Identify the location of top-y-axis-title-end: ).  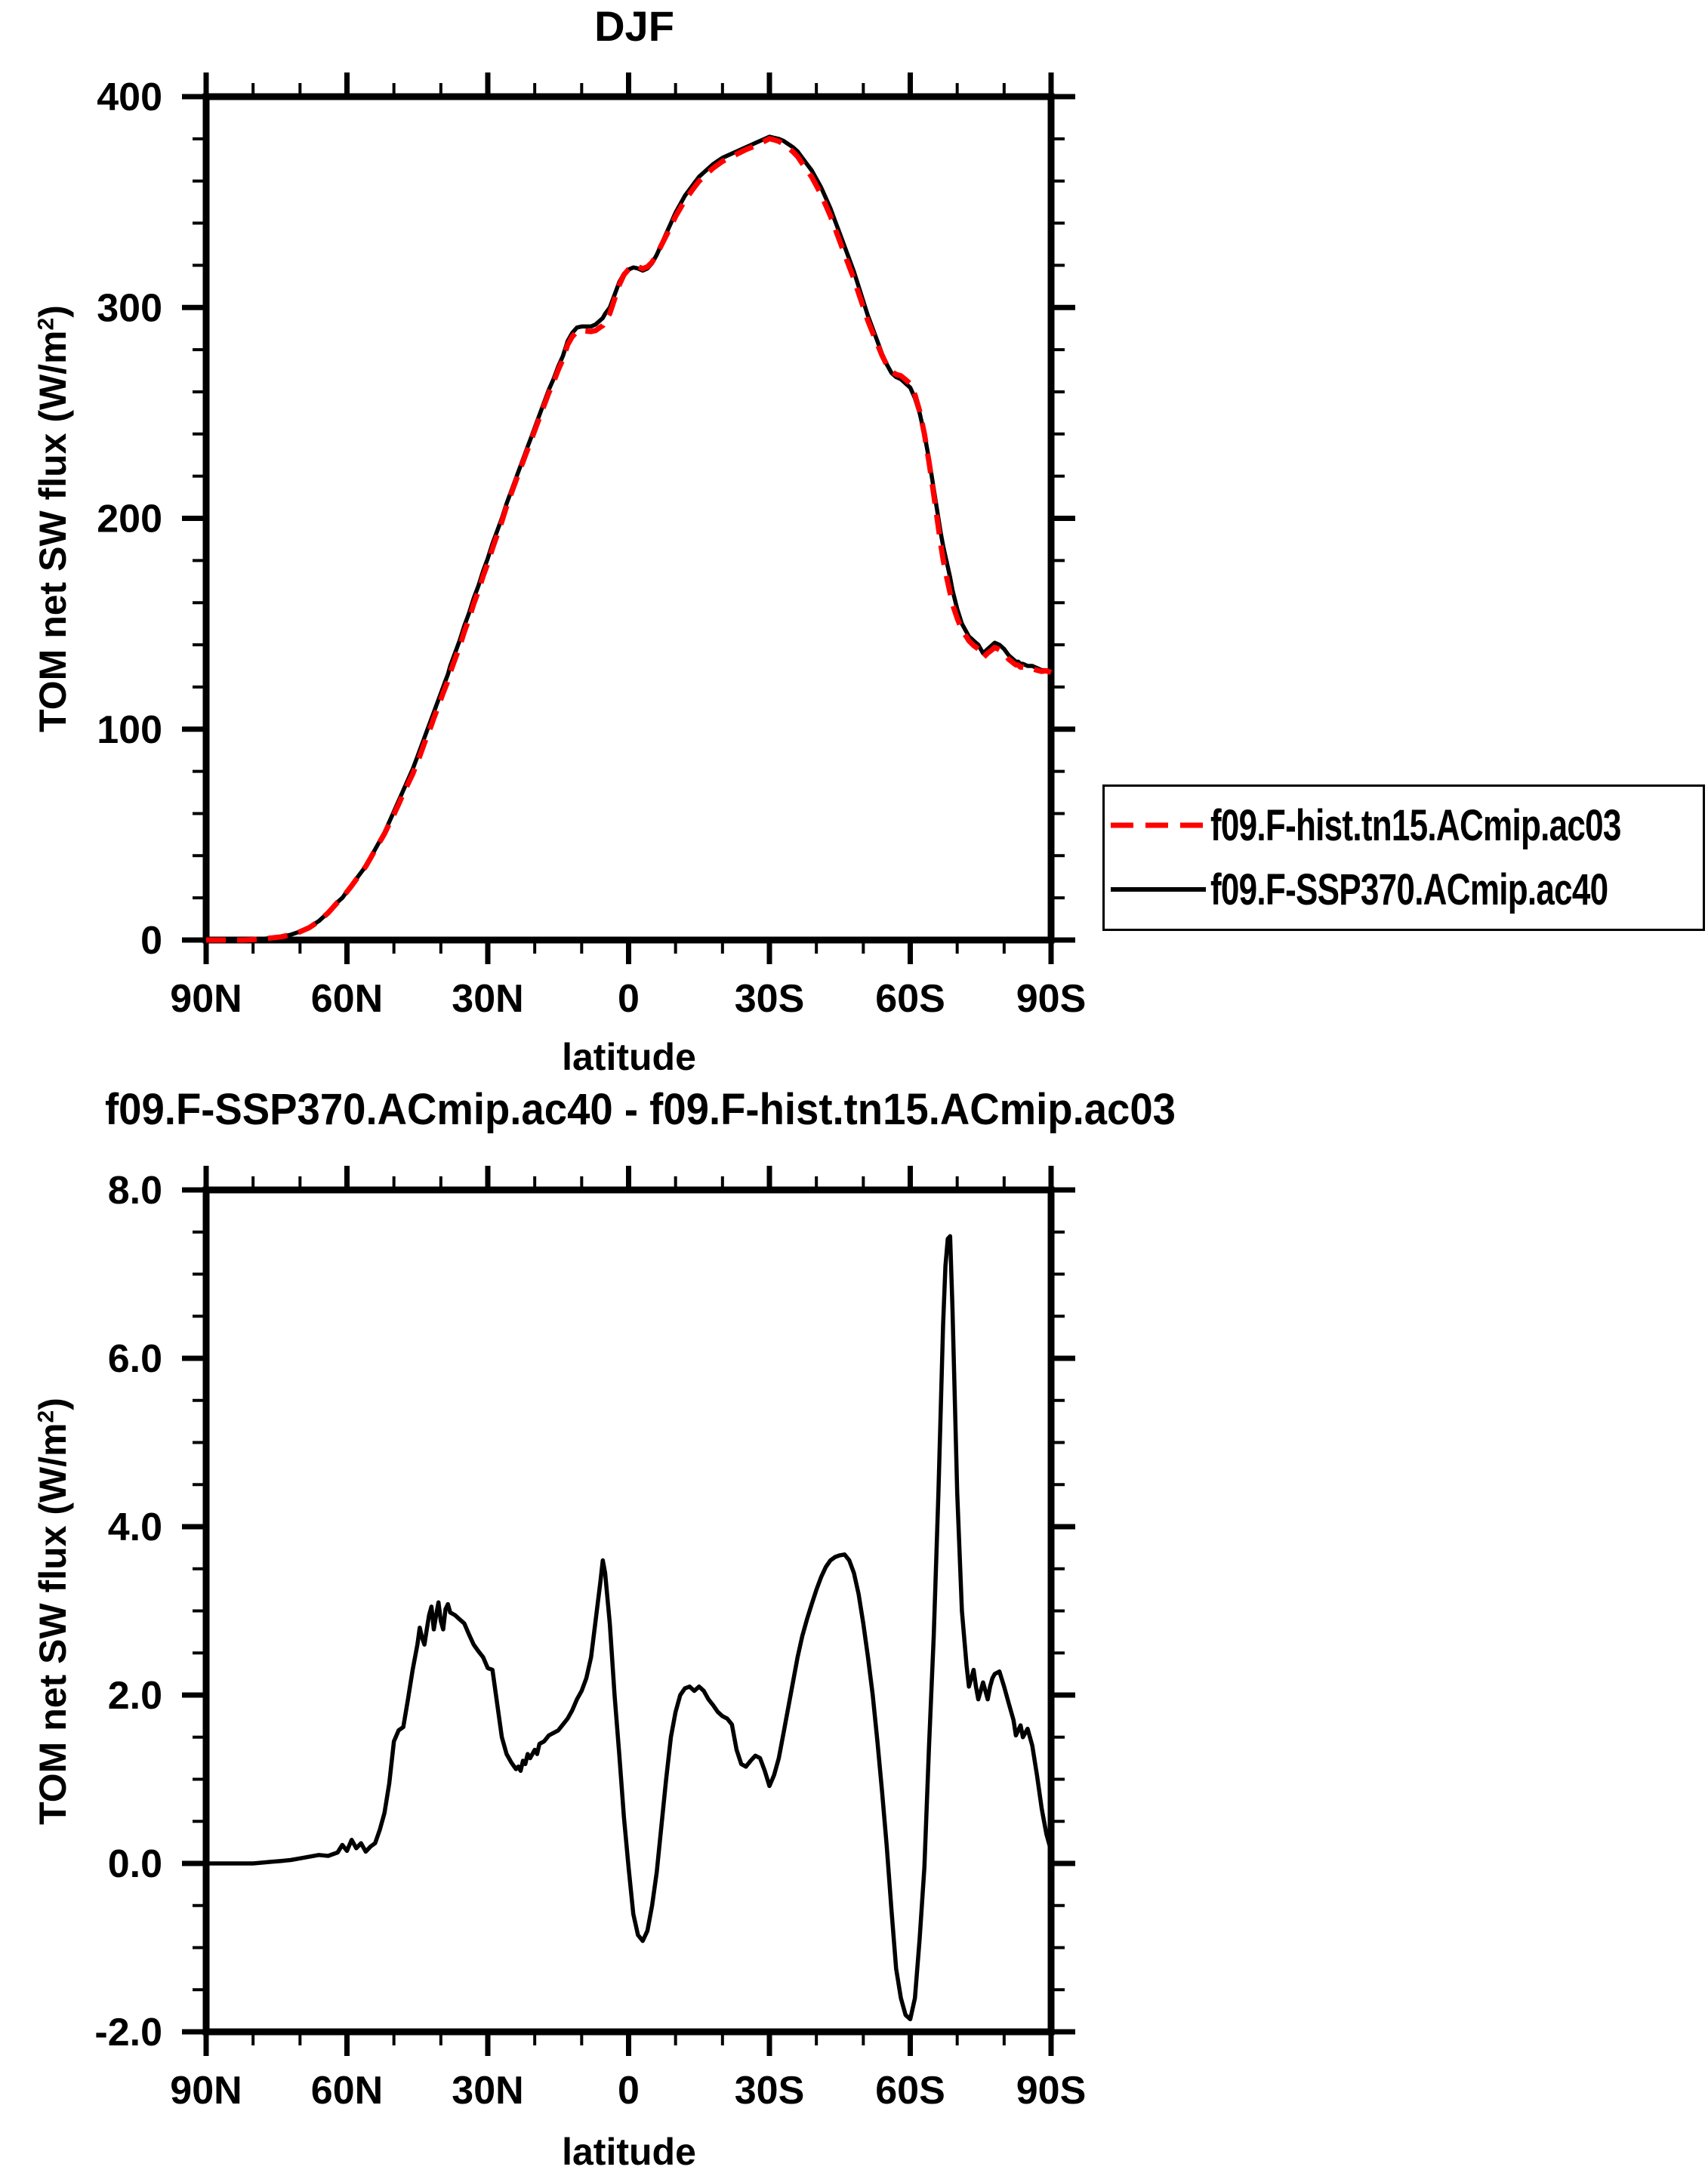
(53, 311).